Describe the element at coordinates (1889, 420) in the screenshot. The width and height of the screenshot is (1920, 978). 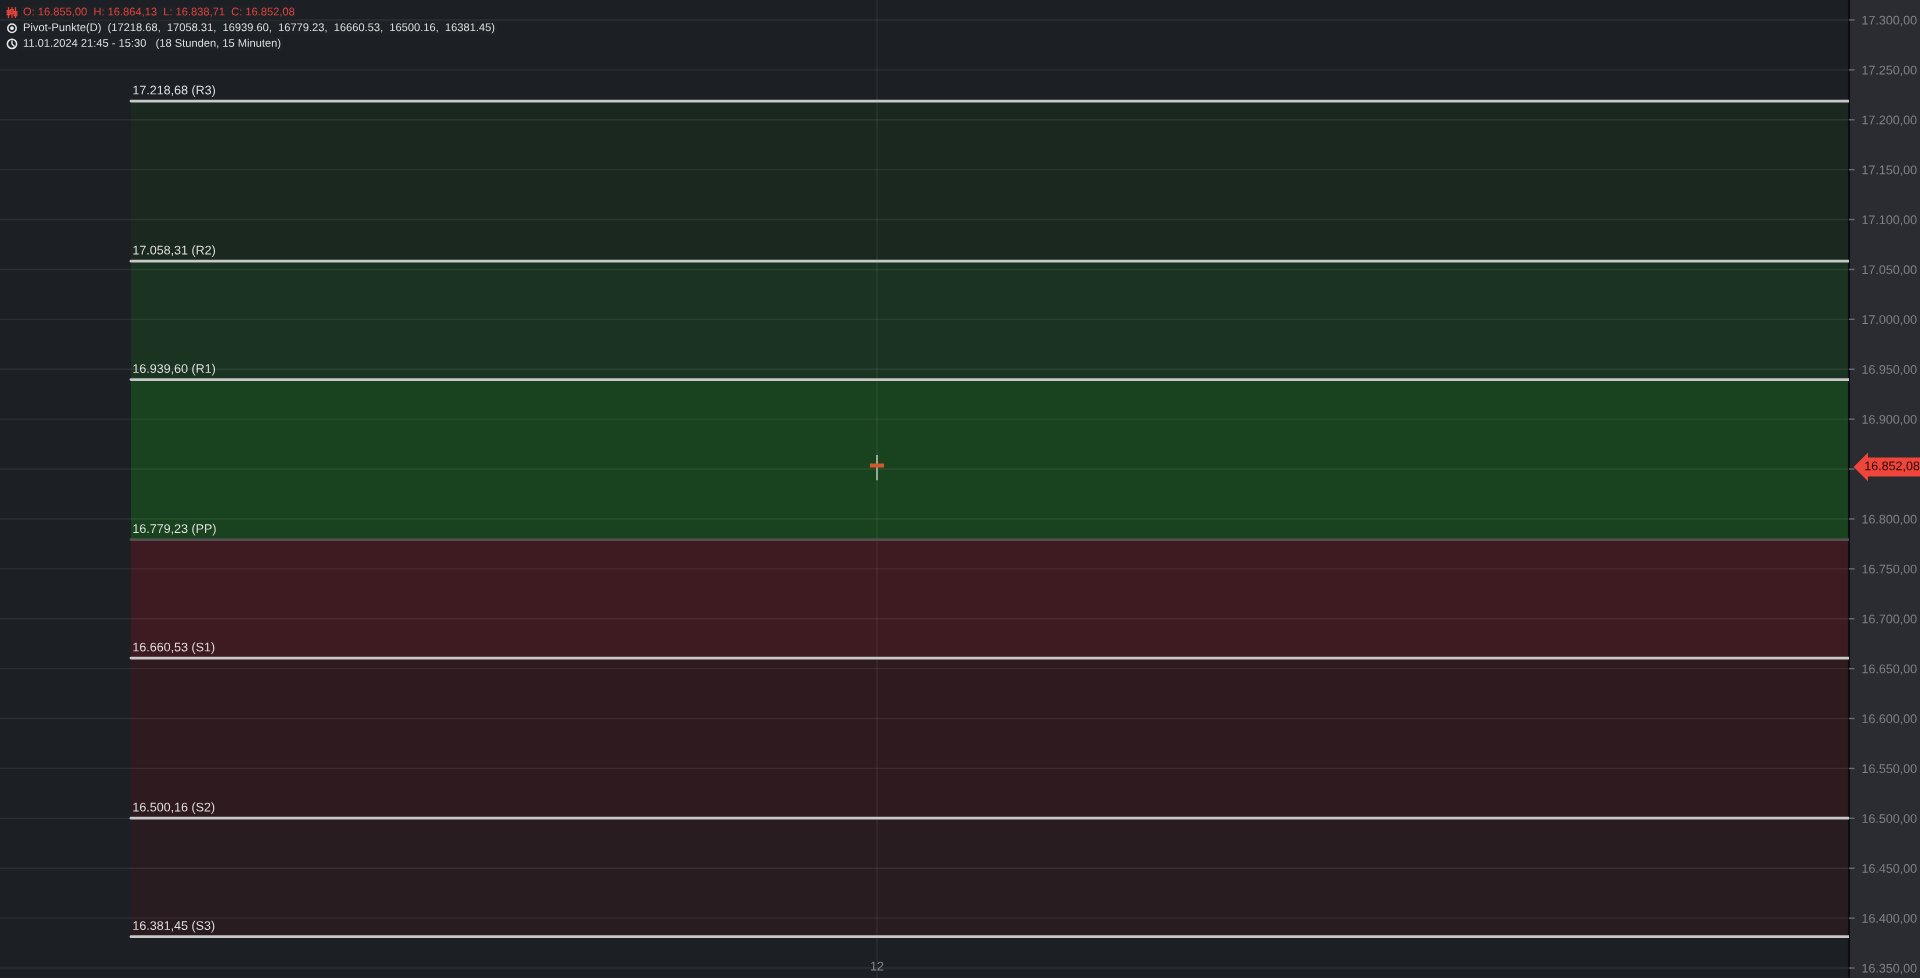
I see `y-tick-label: 16.900,00` at that location.